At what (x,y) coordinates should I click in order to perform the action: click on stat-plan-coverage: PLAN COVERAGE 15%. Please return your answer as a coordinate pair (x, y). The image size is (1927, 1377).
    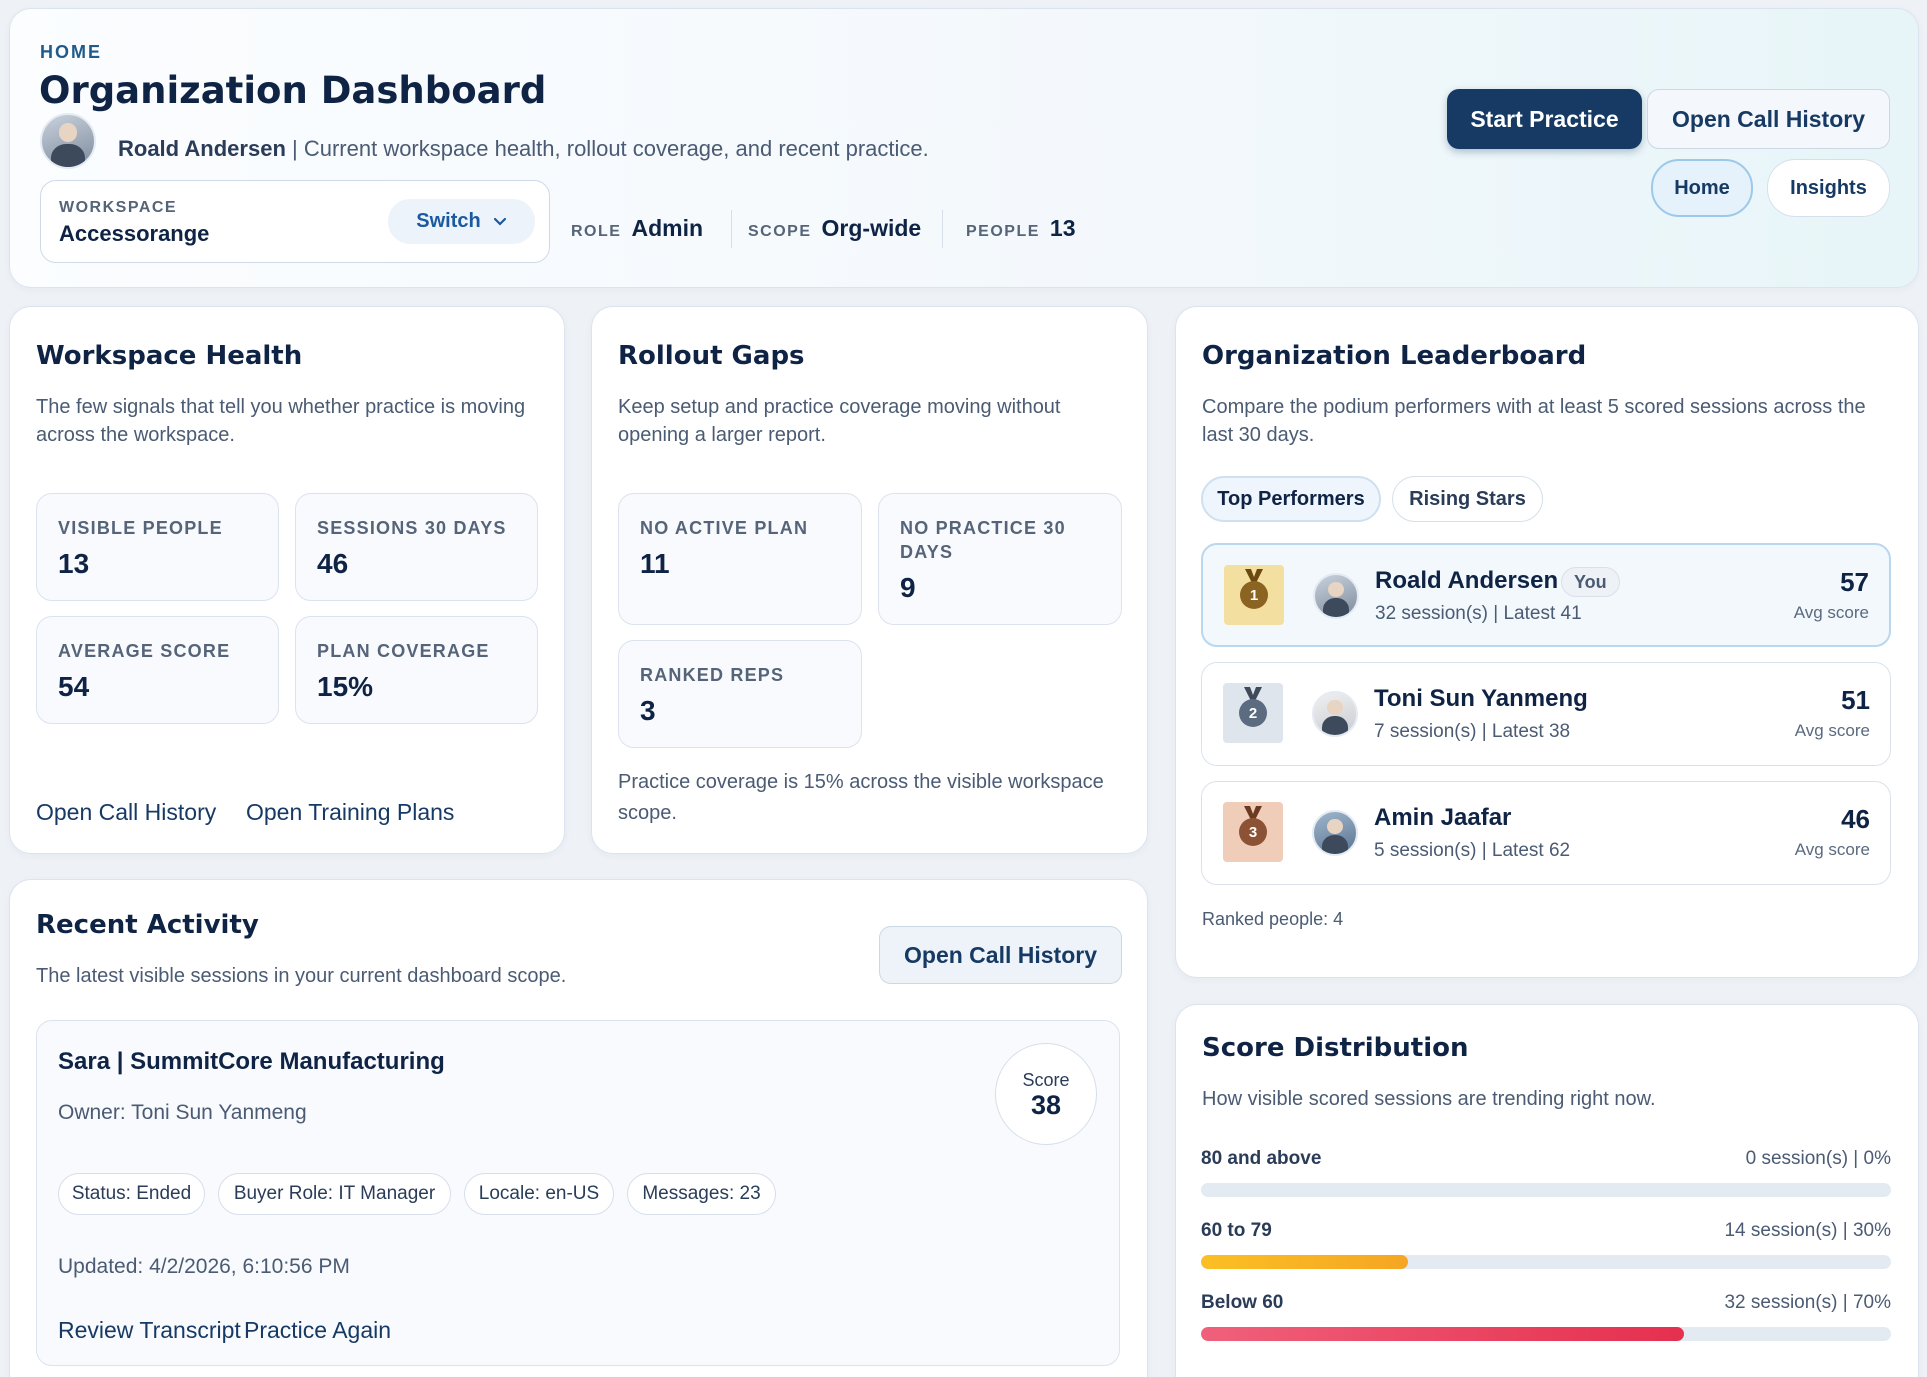
    Looking at the image, I should click on (416, 670).